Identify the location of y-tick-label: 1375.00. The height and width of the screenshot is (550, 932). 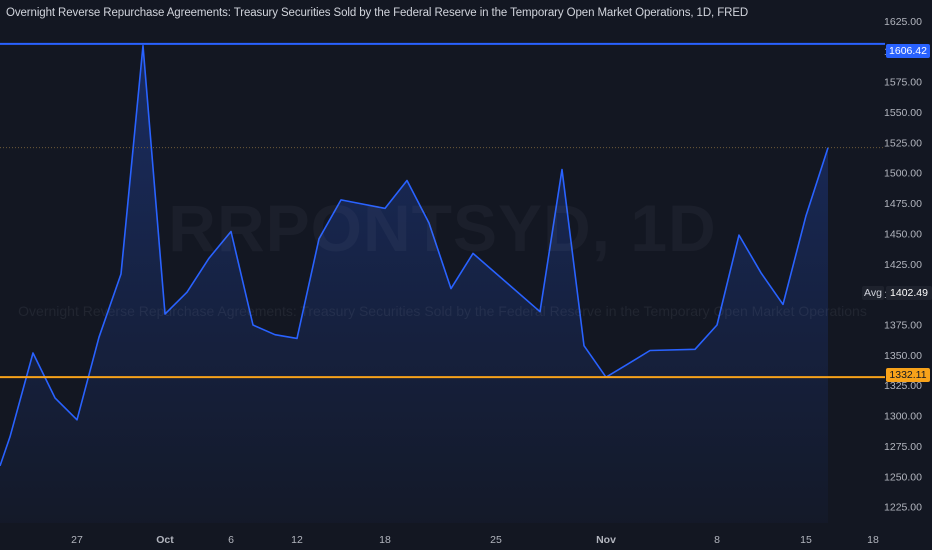
(903, 326).